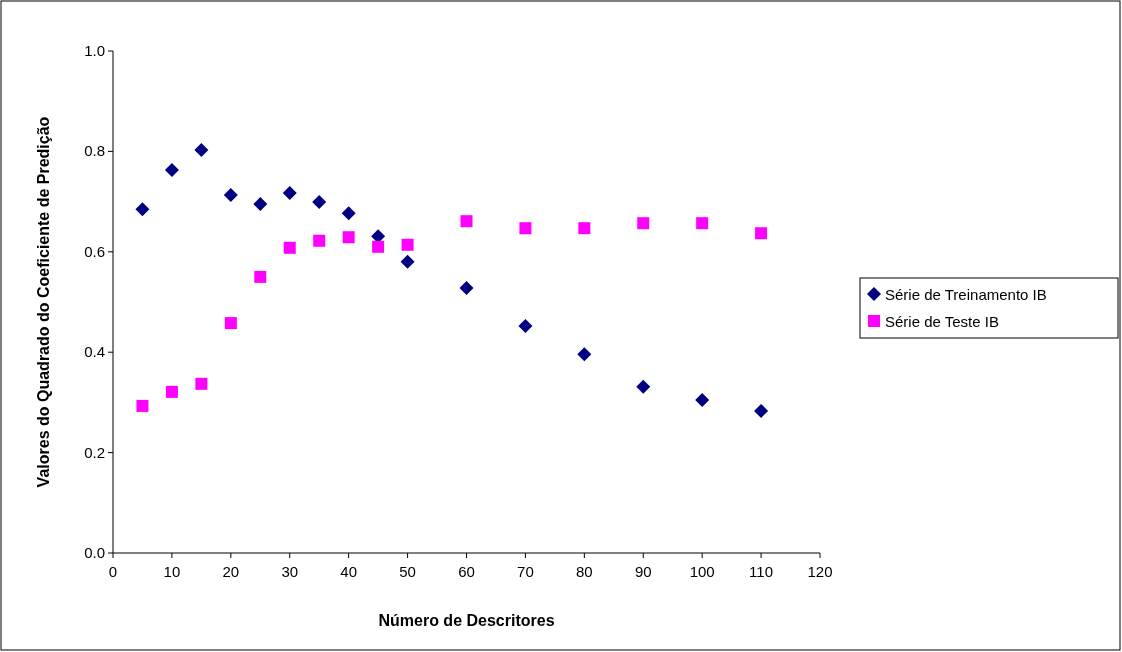  Describe the element at coordinates (966, 294) in the screenshot. I see `legend-label: Série de Treinamento IB` at that location.